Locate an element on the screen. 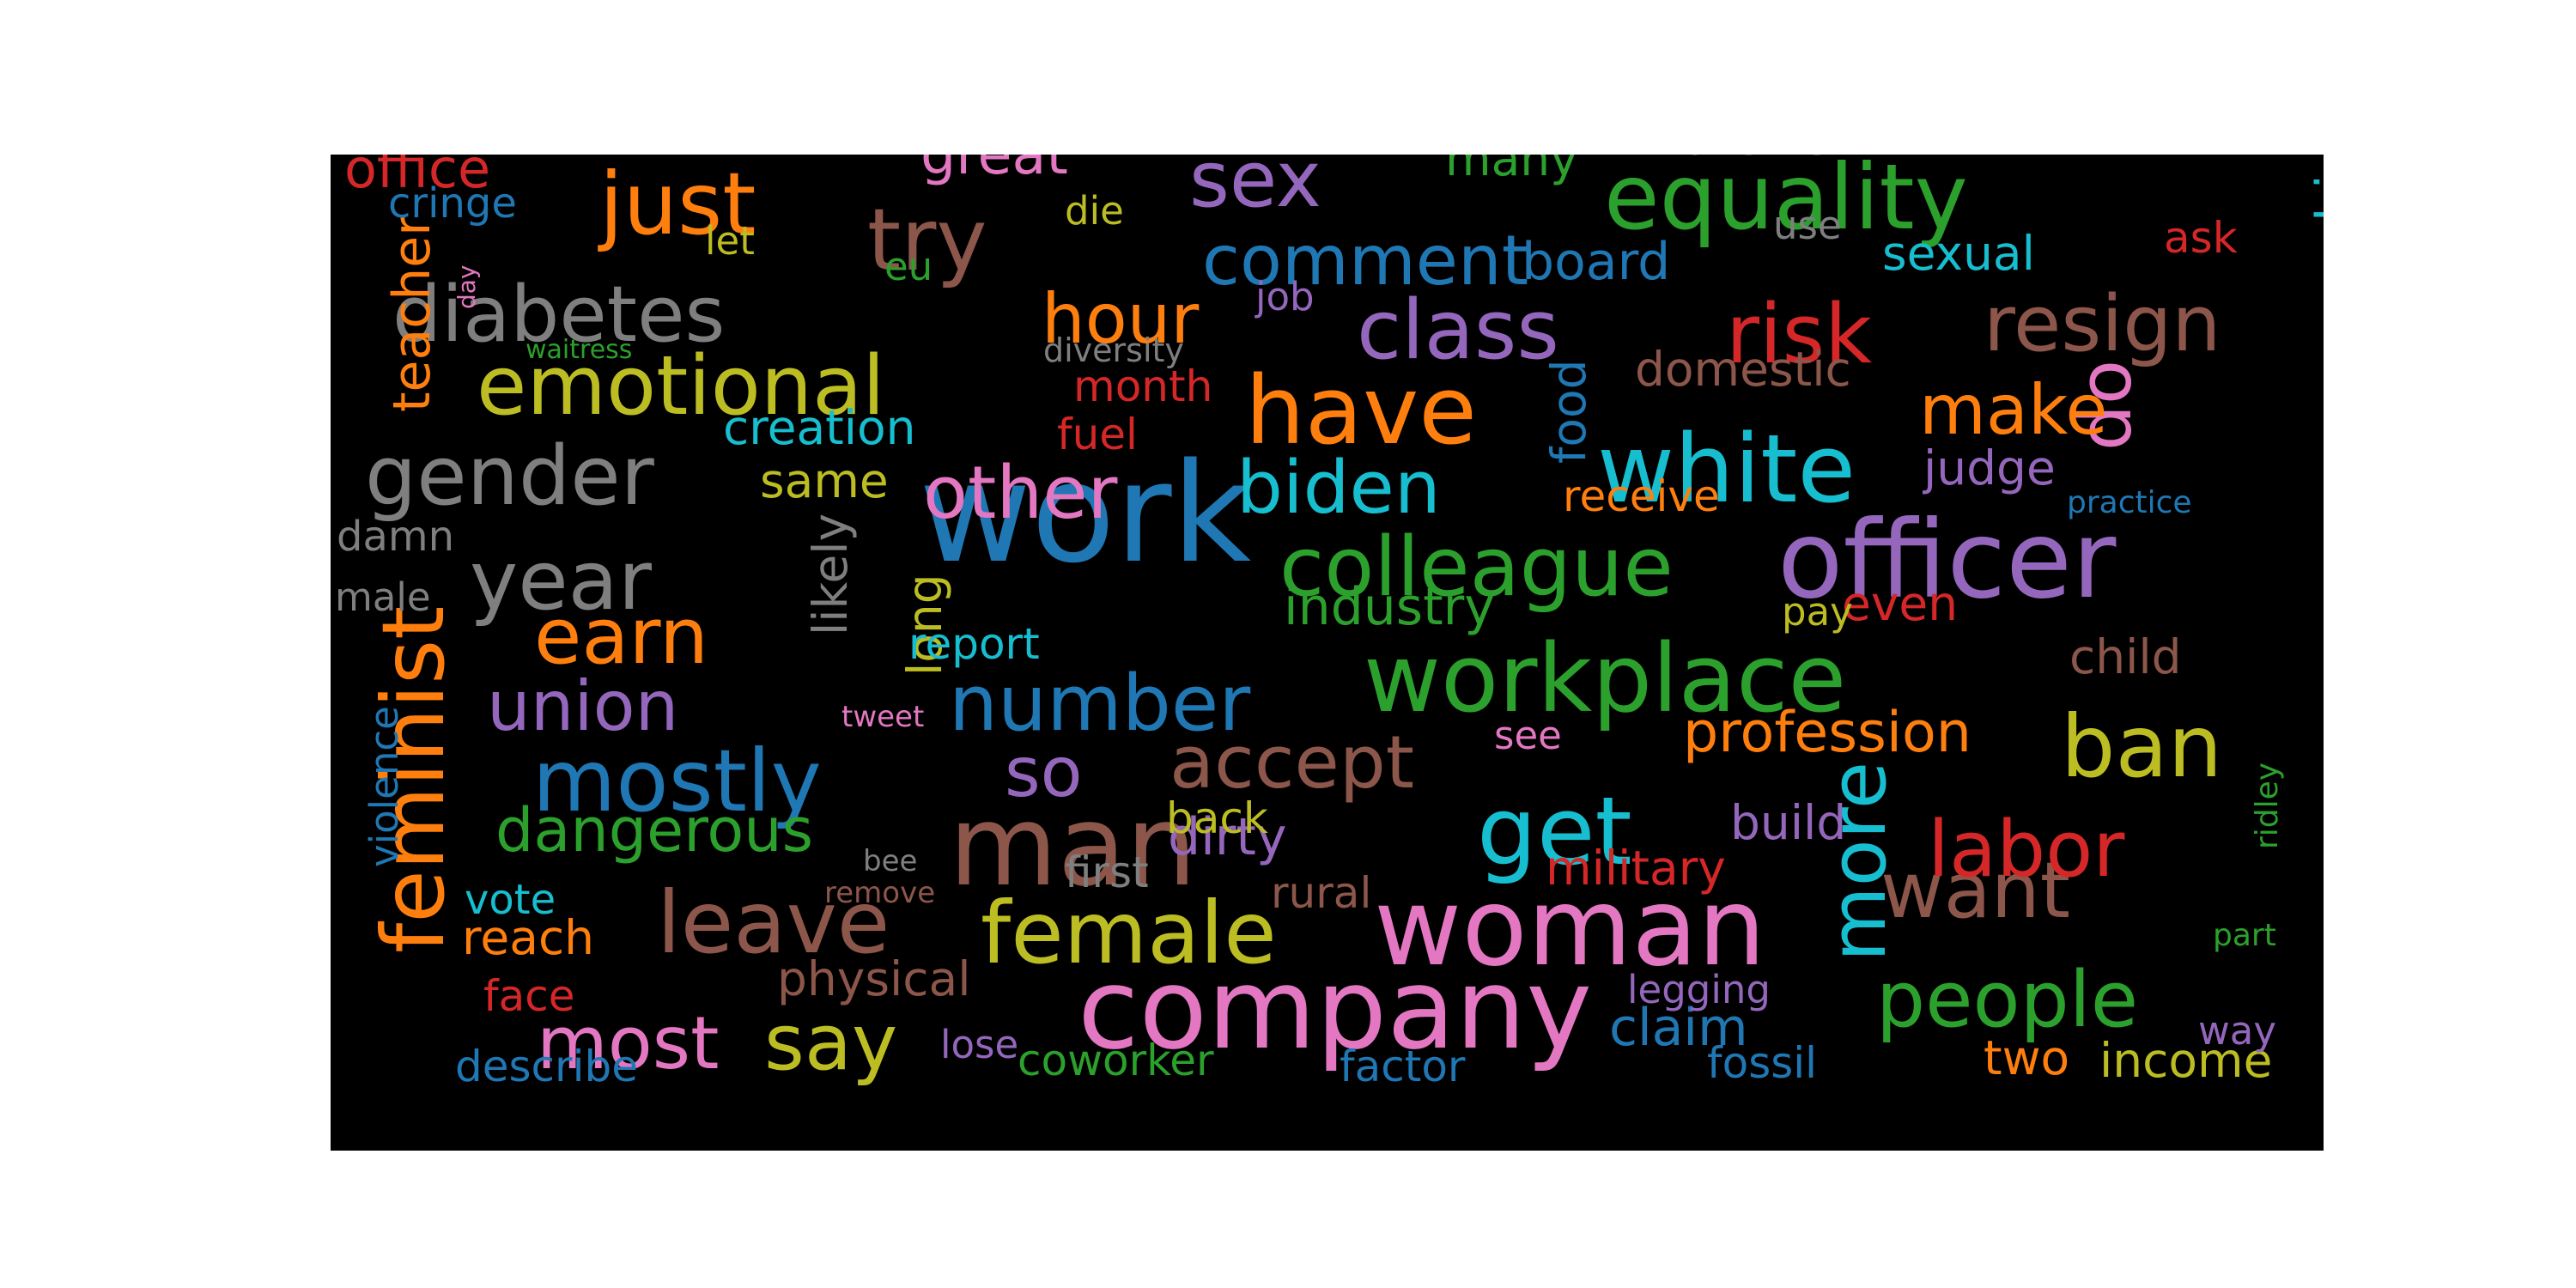 The height and width of the screenshot is (1288, 2576). word-lose: lose is located at coordinates (980, 1044).